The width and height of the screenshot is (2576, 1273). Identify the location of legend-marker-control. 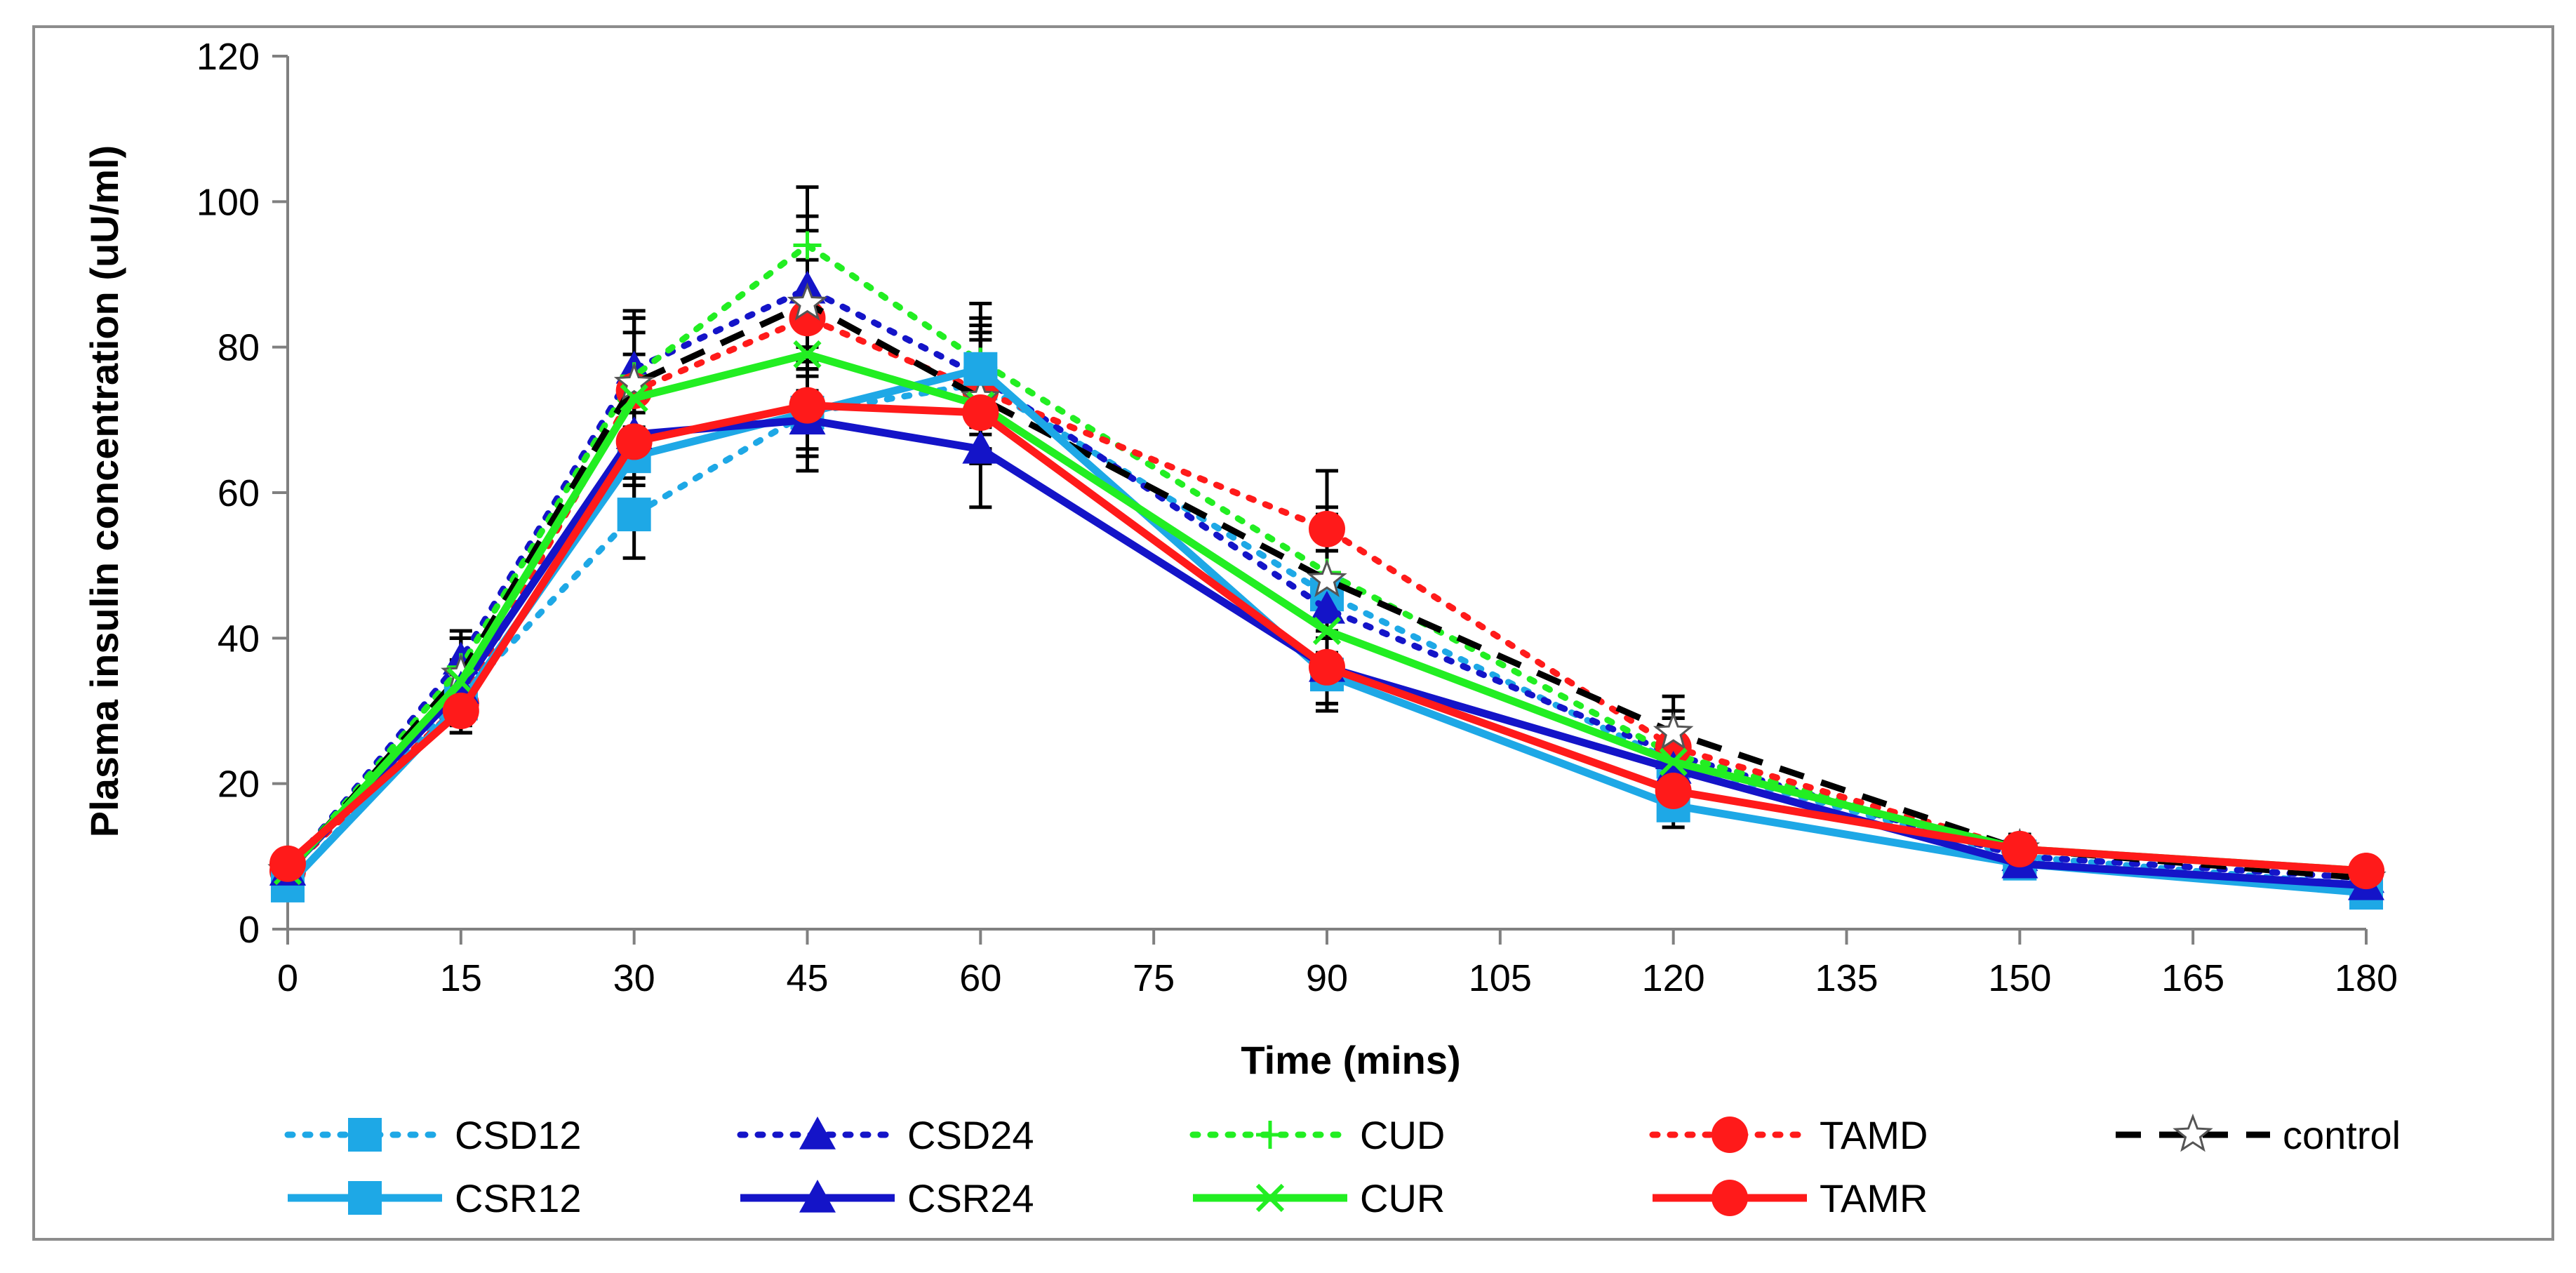
(2193, 1132).